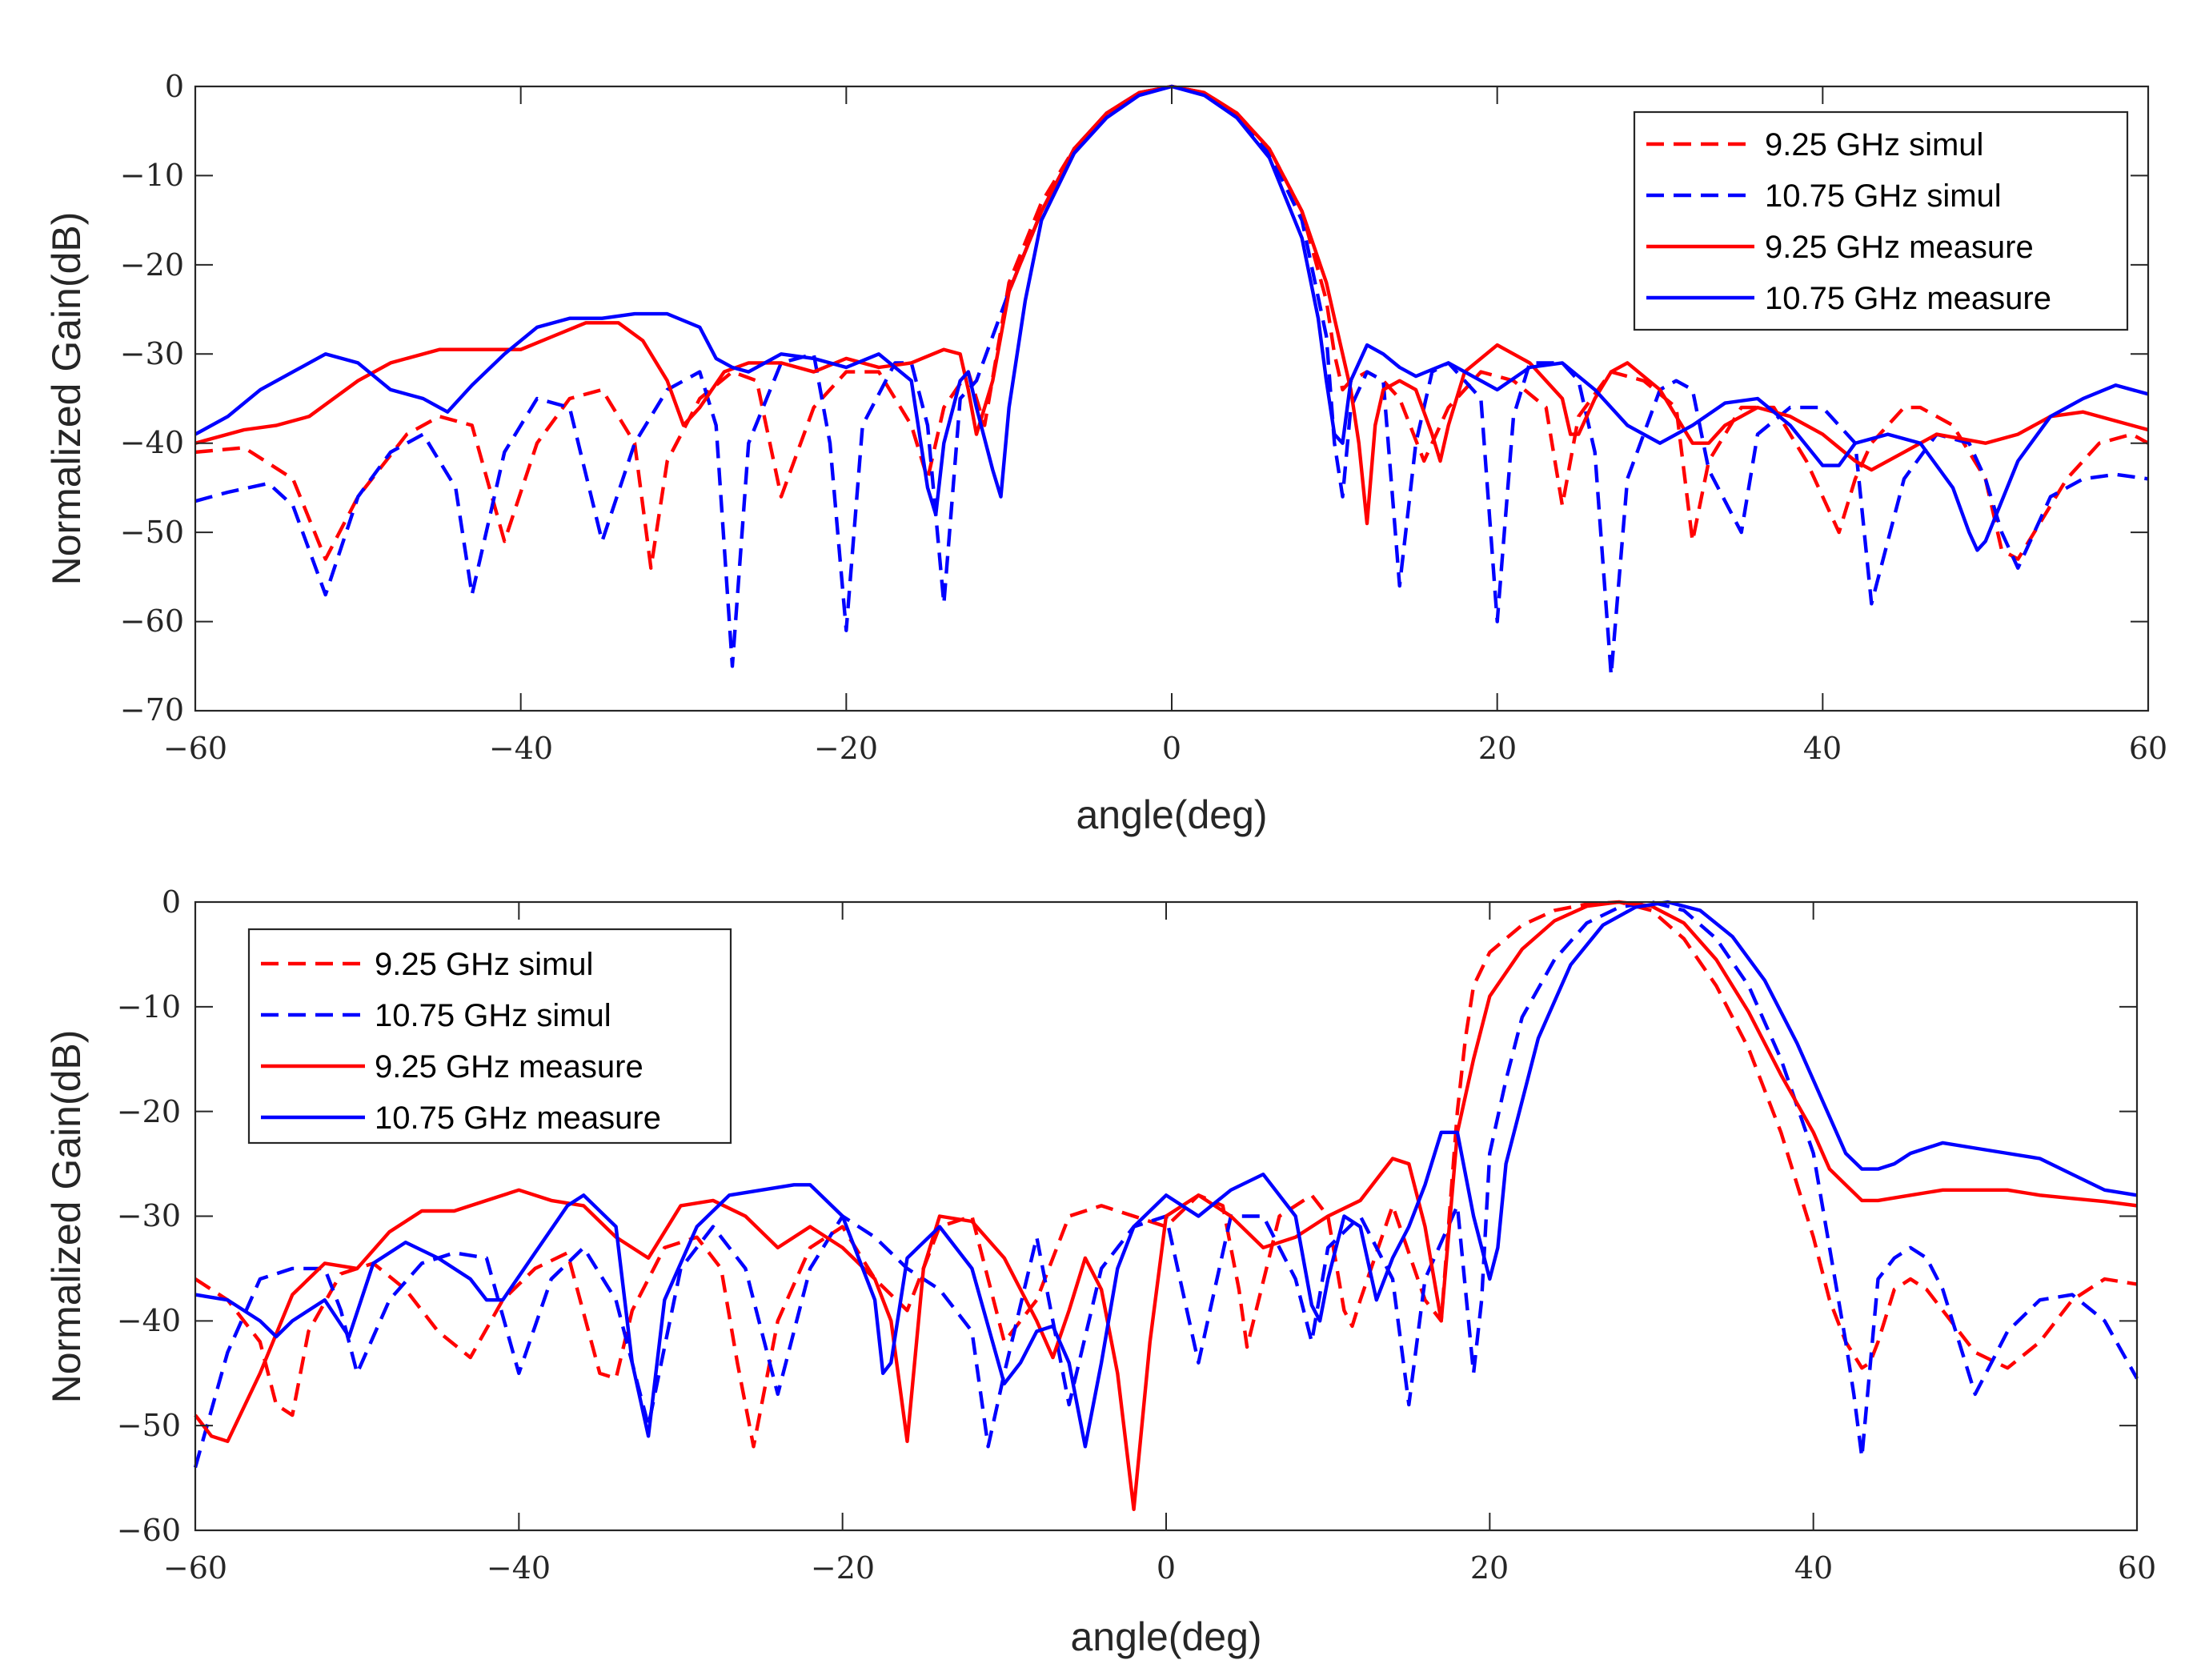  Describe the element at coordinates (152, 710) in the screenshot. I see `y-tick-label: −70` at that location.